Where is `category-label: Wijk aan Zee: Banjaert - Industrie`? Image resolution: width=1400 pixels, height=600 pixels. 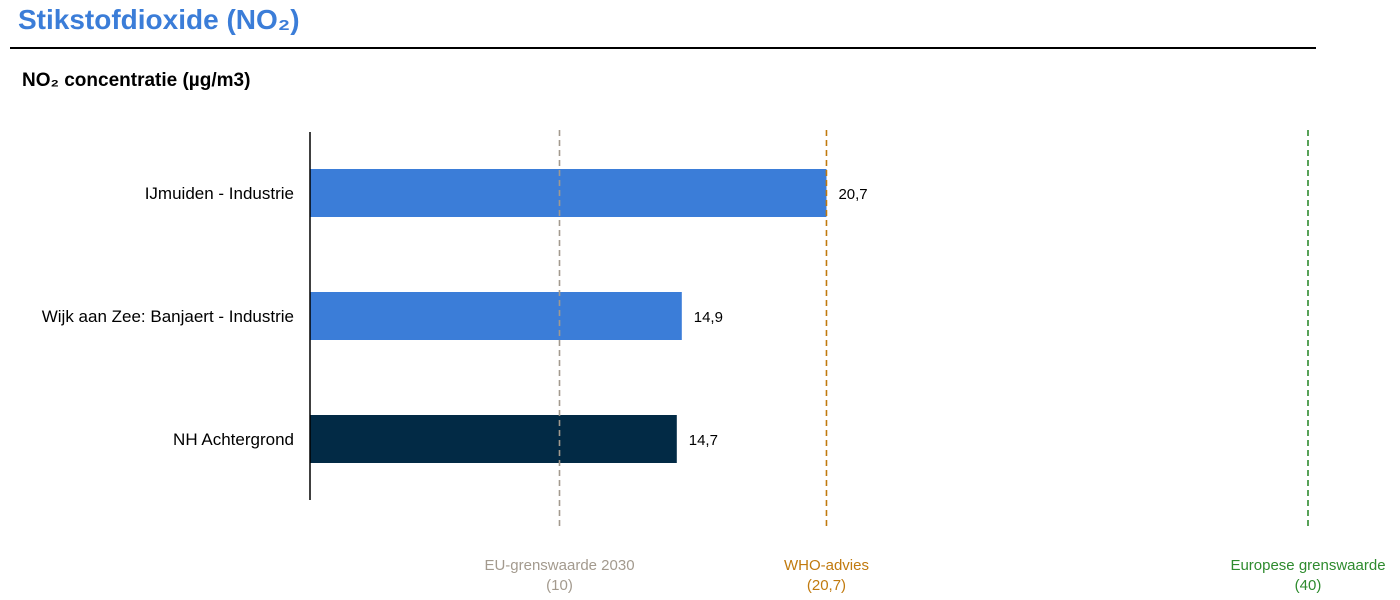 category-label: Wijk aan Zee: Banjaert - Industrie is located at coordinates (168, 316).